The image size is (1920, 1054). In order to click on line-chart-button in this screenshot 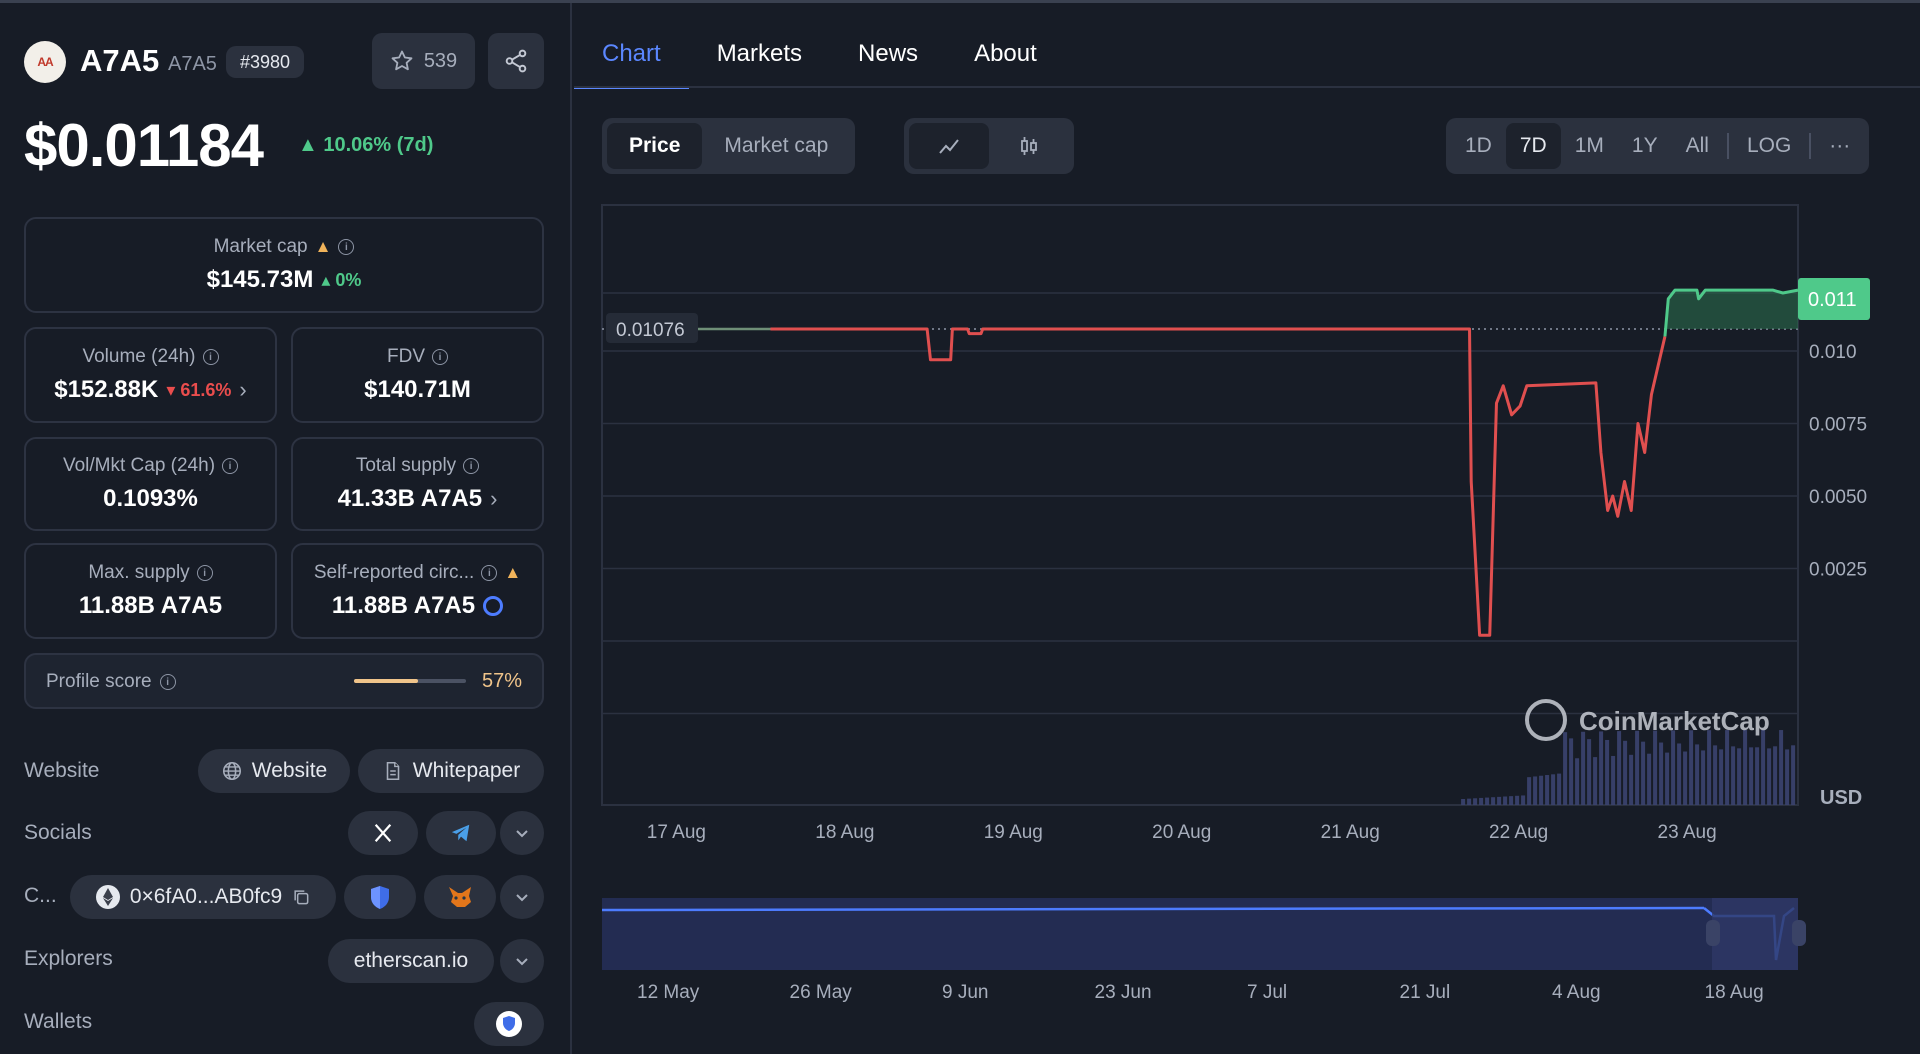, I will do `click(949, 146)`.